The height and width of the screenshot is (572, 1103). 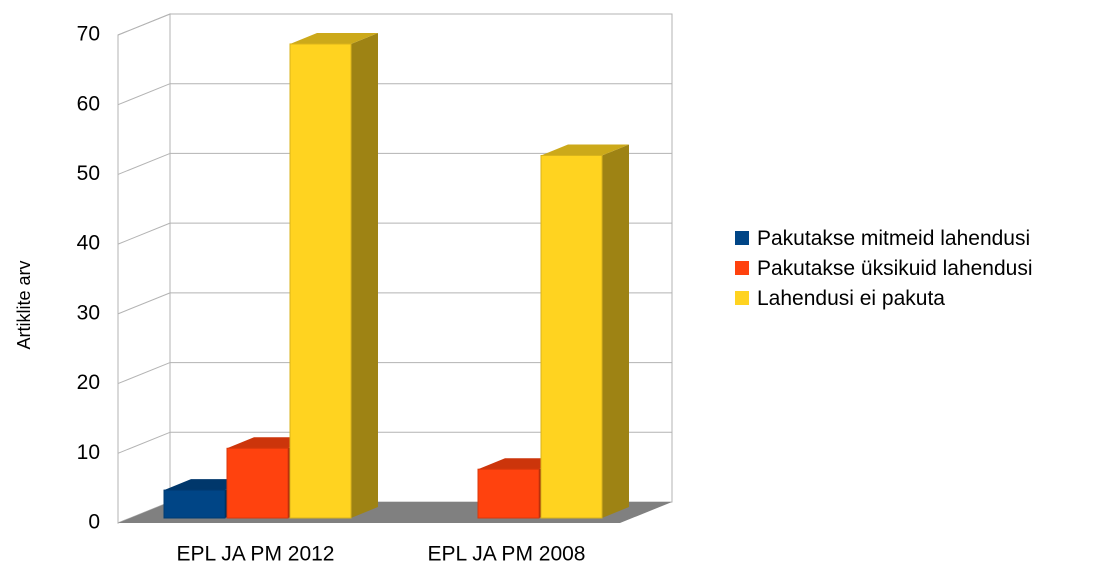 What do you see at coordinates (24, 304) in the screenshot?
I see `y-axis-label: Artiklite arv` at bounding box center [24, 304].